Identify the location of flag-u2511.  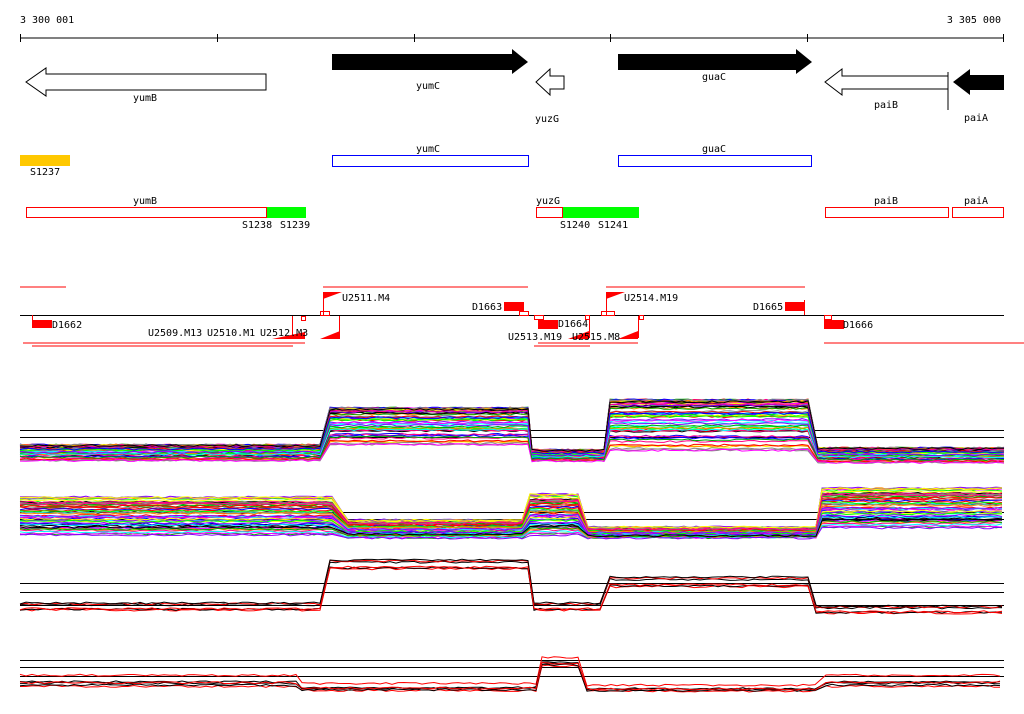
(332, 295).